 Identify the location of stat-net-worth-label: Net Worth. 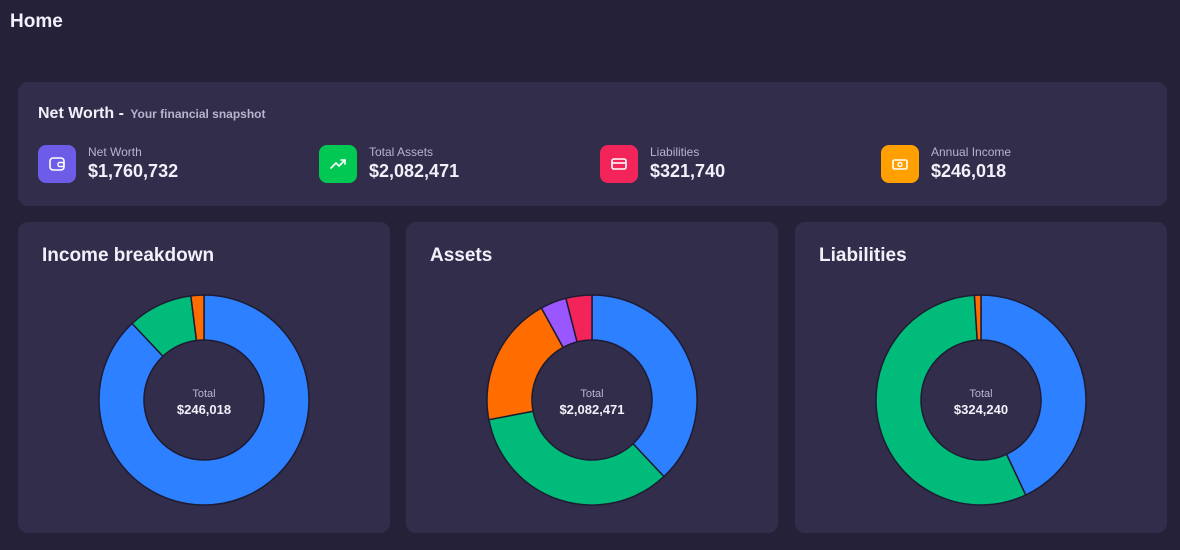
(115, 152).